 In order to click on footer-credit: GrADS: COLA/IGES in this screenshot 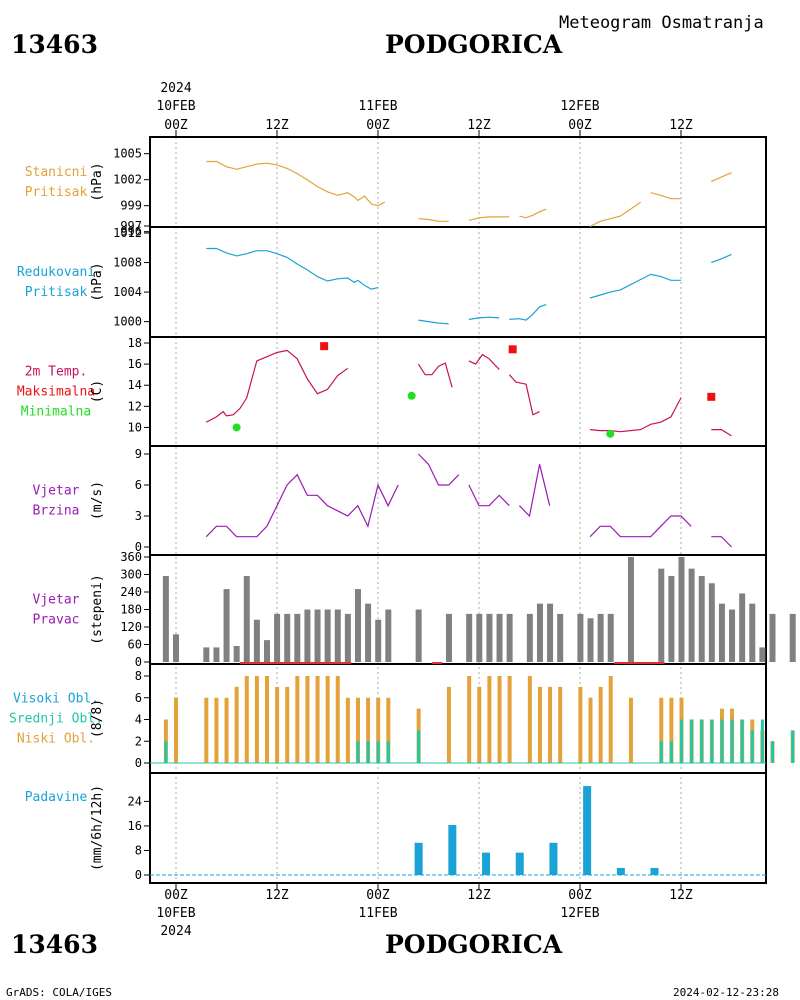, I will do `click(59, 992)`.